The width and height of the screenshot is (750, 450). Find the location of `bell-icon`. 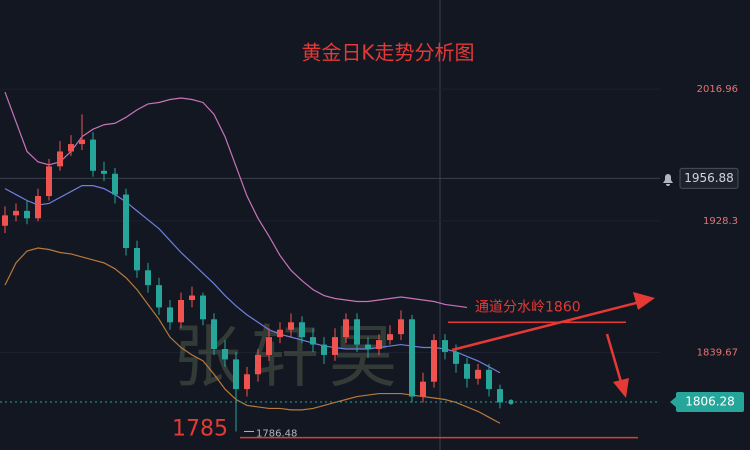

bell-icon is located at coordinates (668, 180).